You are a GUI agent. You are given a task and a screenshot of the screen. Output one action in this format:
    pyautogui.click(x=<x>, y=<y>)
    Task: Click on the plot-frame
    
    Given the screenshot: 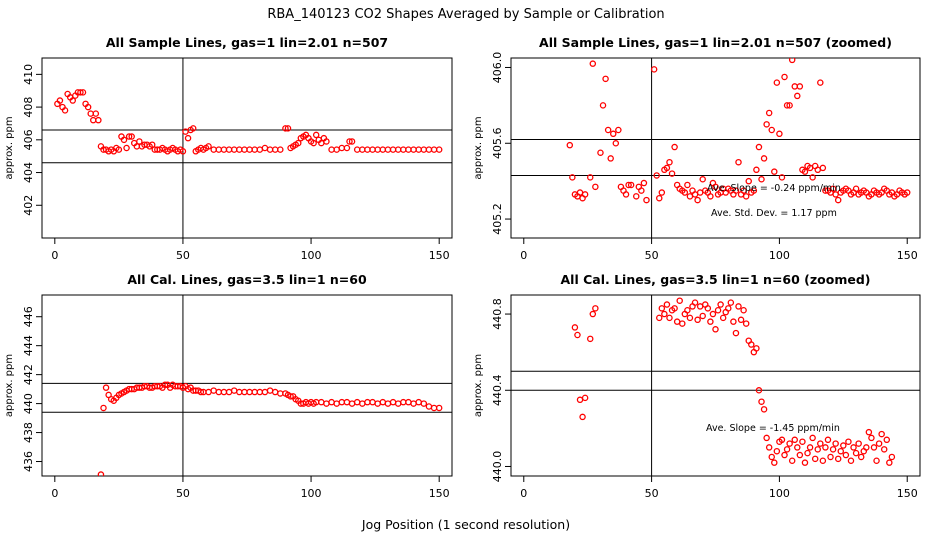 What is the action you would take?
    pyautogui.click(x=247, y=148)
    